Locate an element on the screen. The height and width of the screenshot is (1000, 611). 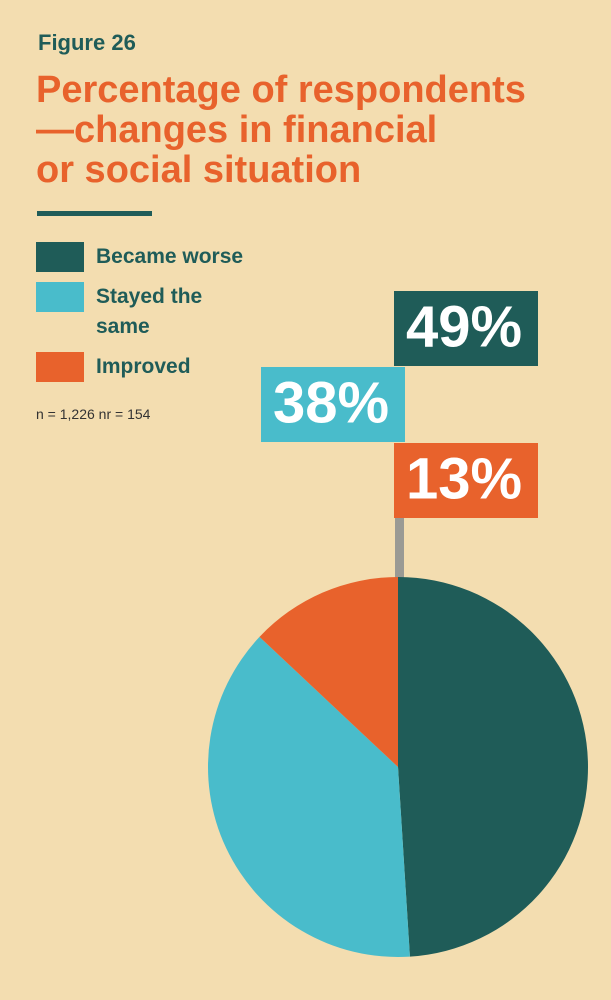
value-label: 49% is located at coordinates (464, 326).